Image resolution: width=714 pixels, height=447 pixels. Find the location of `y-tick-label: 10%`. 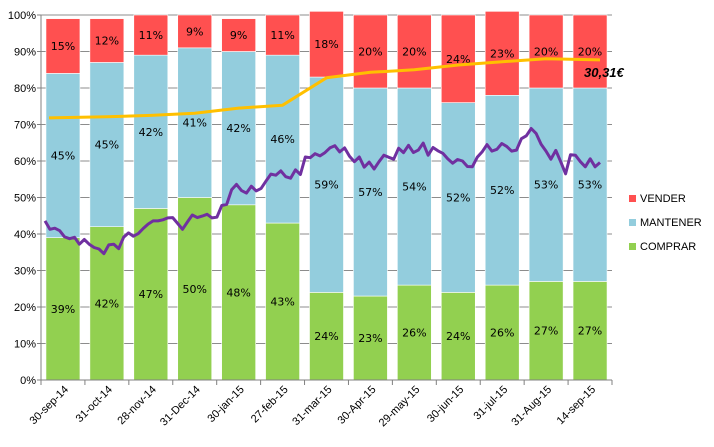

y-tick-label: 10% is located at coordinates (25, 345).